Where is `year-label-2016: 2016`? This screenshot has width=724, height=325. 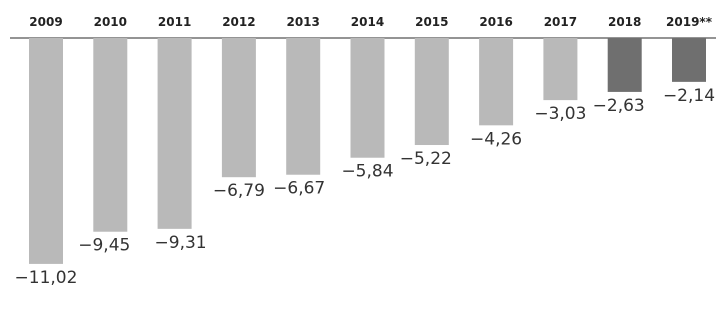
year-label-2016: 2016 is located at coordinates (495, 22).